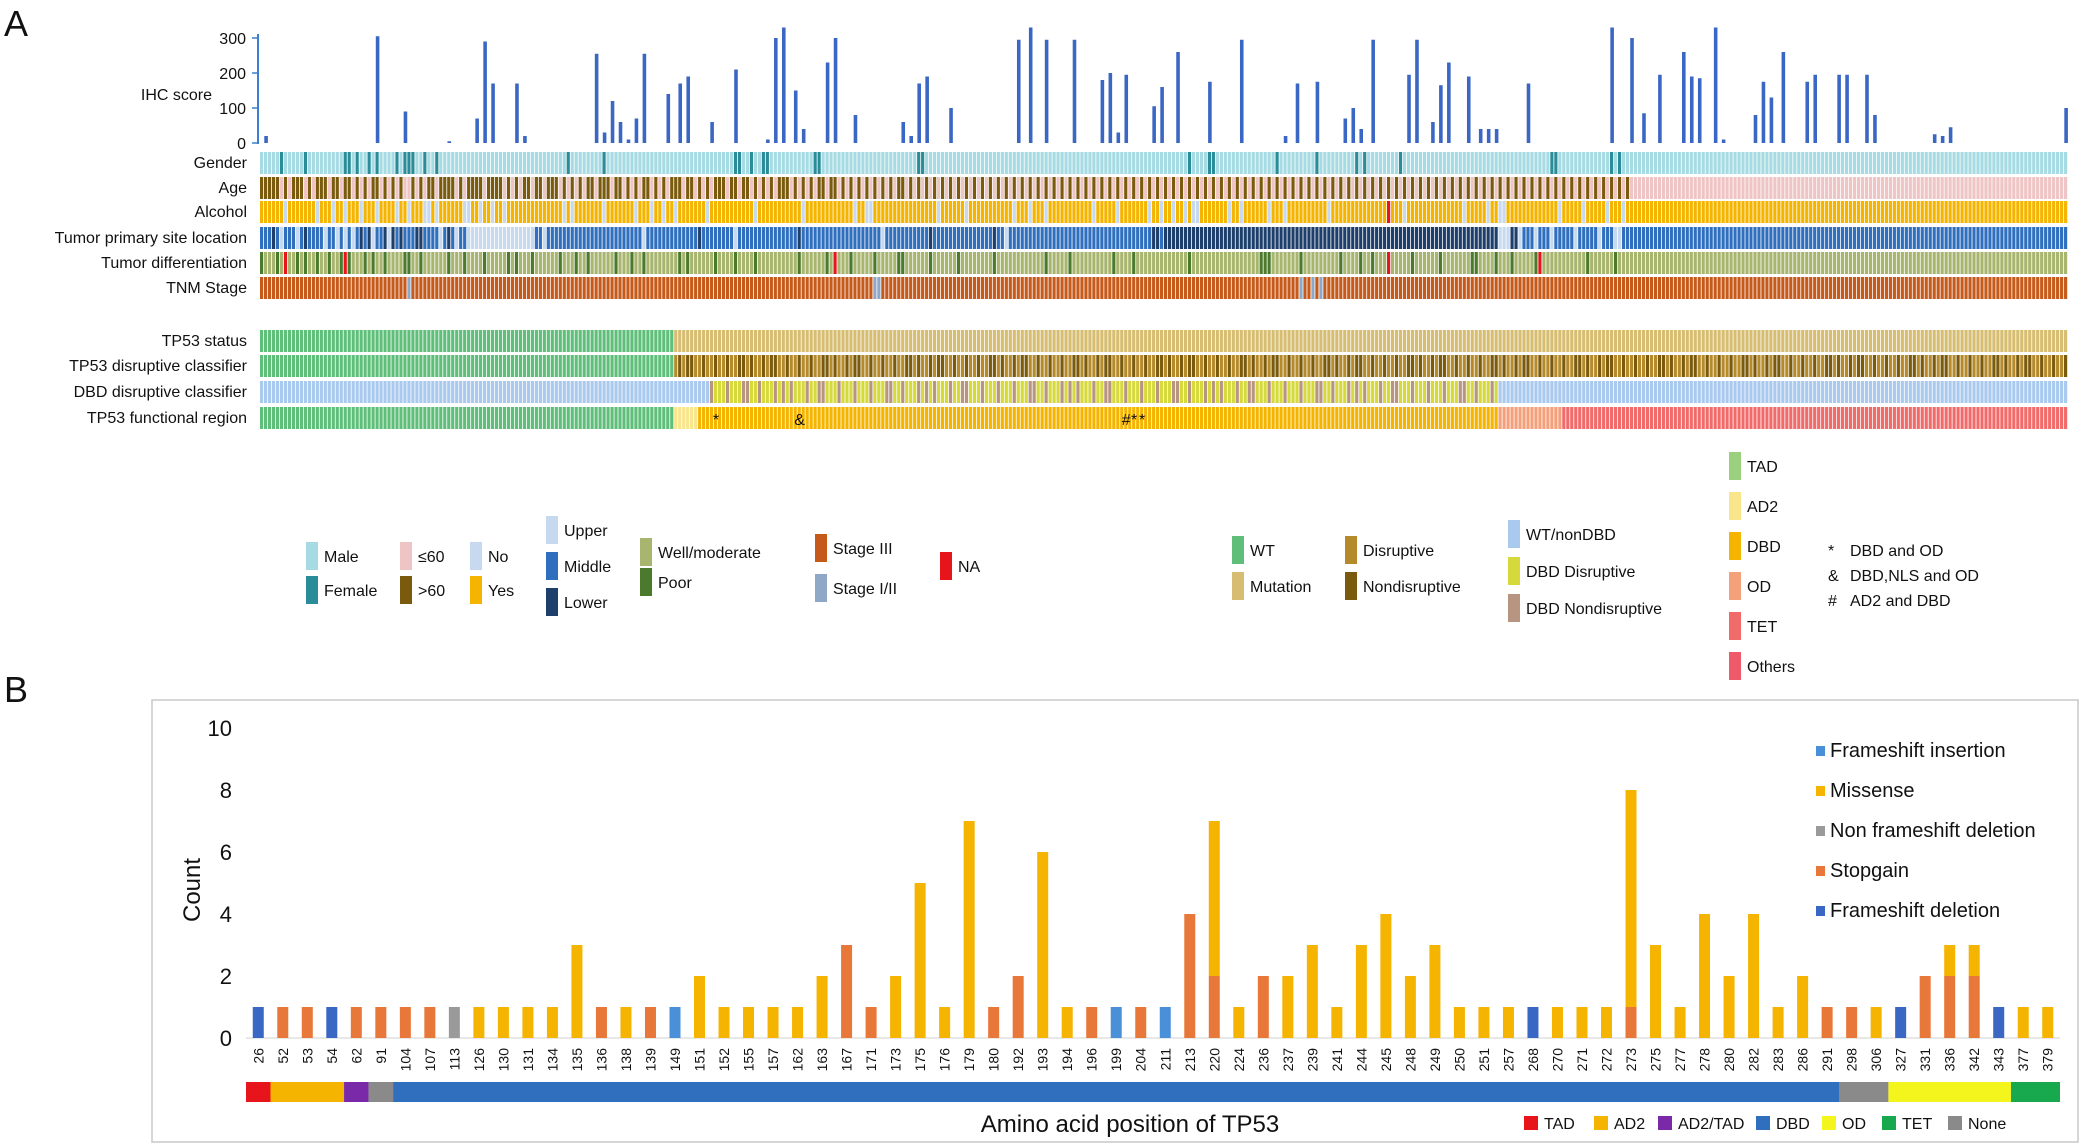  What do you see at coordinates (232, 74) in the screenshot?
I see `ihc-ytick-label: 200` at bounding box center [232, 74].